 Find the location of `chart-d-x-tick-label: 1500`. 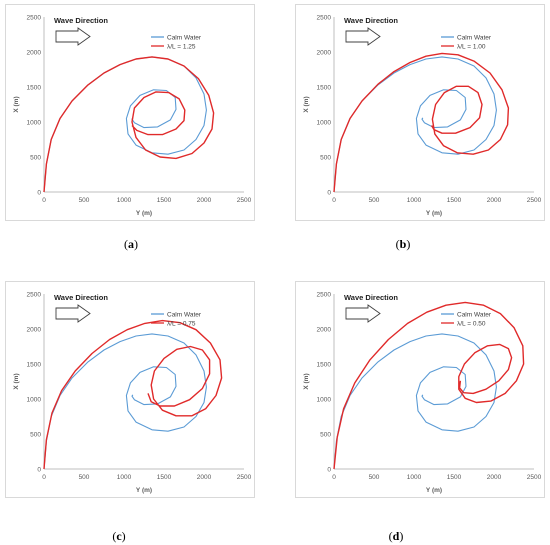

chart-d-x-tick-label: 1500 is located at coordinates (454, 477).